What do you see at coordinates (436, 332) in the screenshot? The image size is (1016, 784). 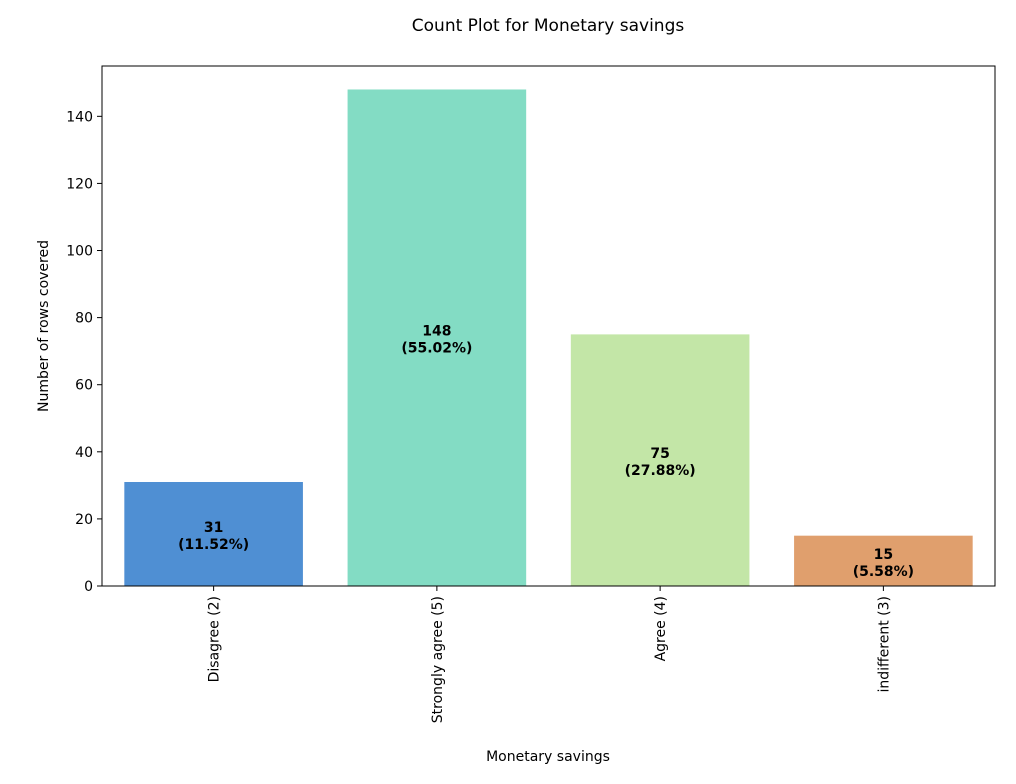 I see `bar-value-label: 148` at bounding box center [436, 332].